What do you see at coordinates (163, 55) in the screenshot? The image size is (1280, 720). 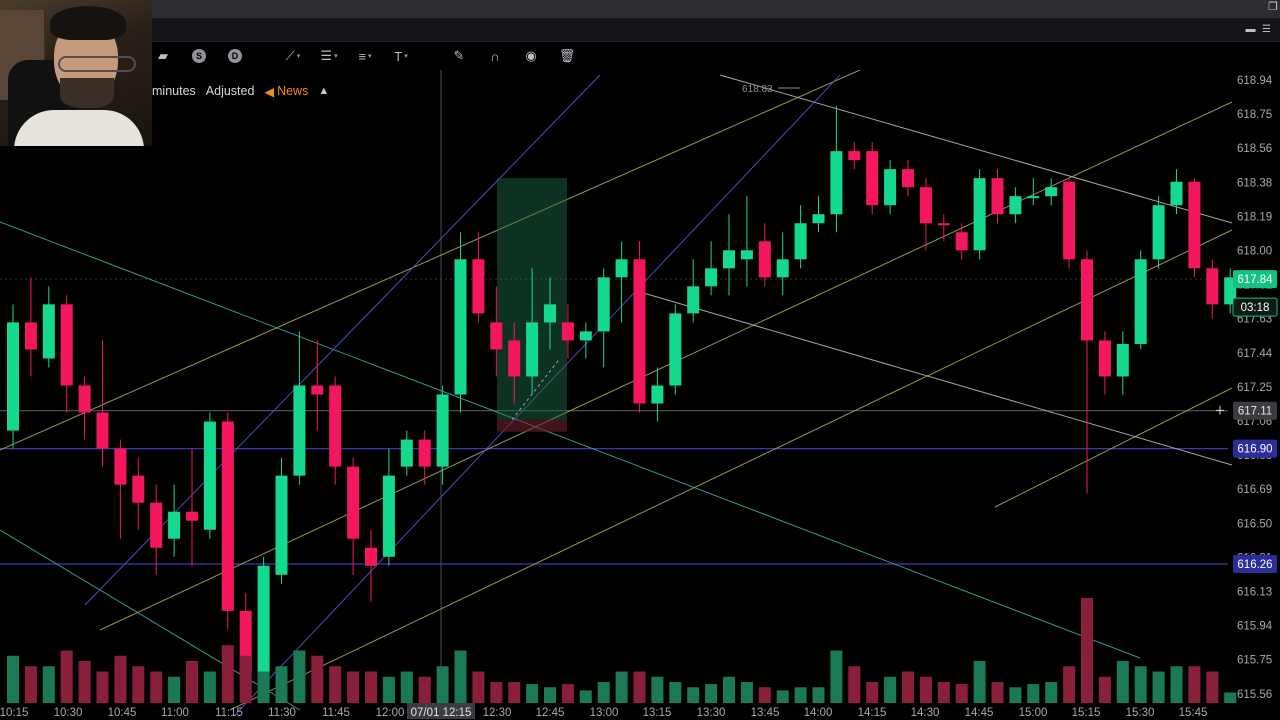 I see `toolbar-book-icon: ▰` at bounding box center [163, 55].